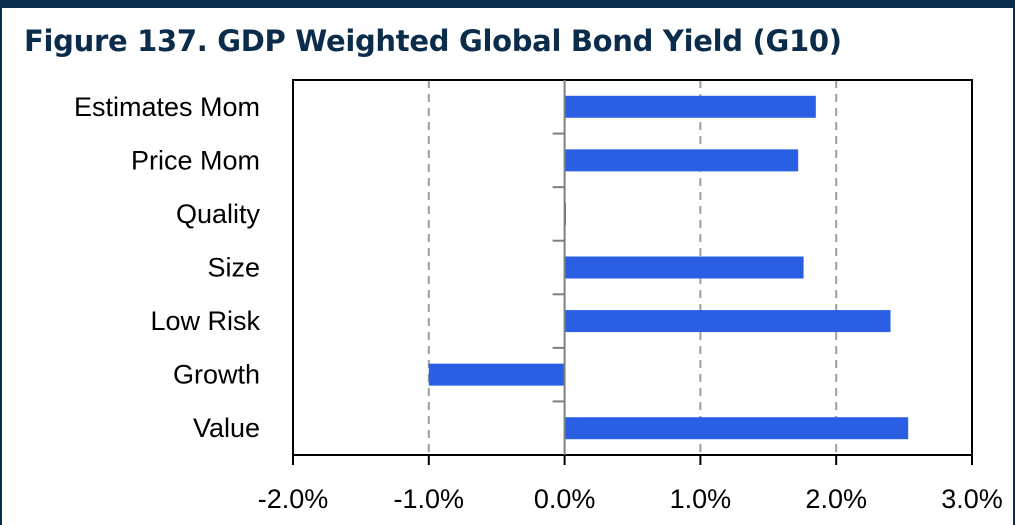 The image size is (1015, 525). What do you see at coordinates (836, 499) in the screenshot?
I see `x-tick-label: 2.0%` at bounding box center [836, 499].